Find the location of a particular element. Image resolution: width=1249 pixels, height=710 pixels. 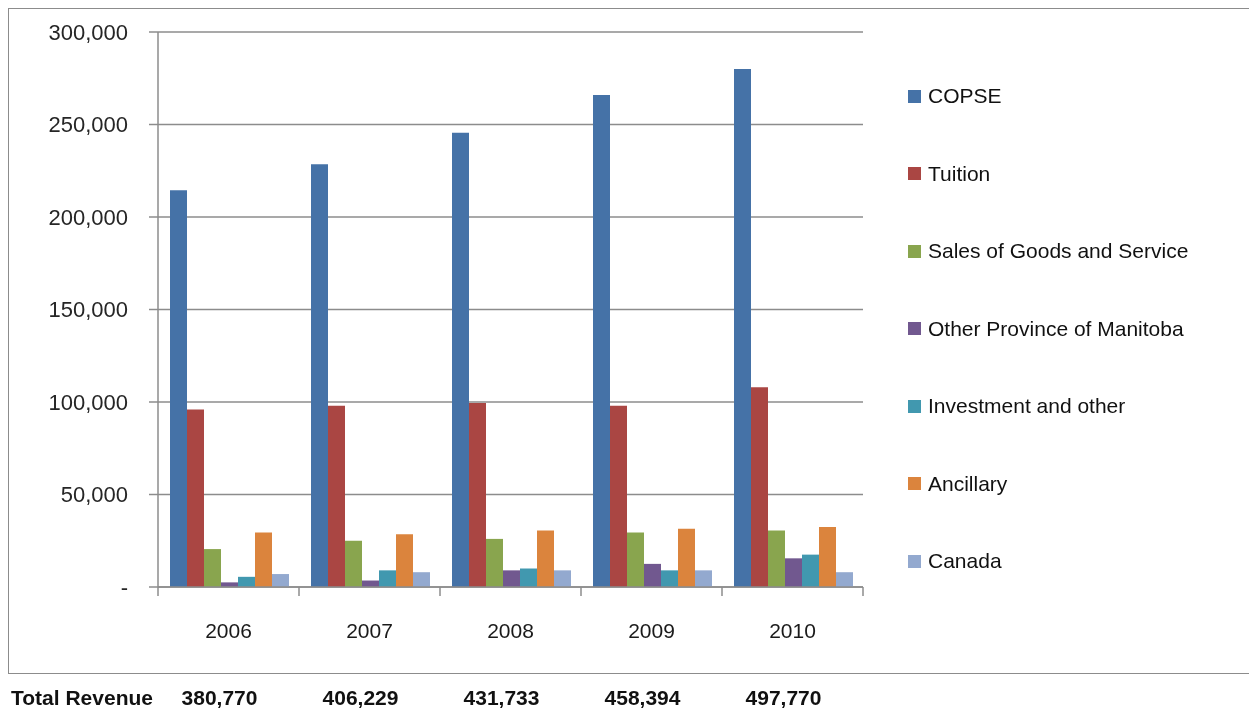

text: 497,770 is located at coordinates (783, 697).